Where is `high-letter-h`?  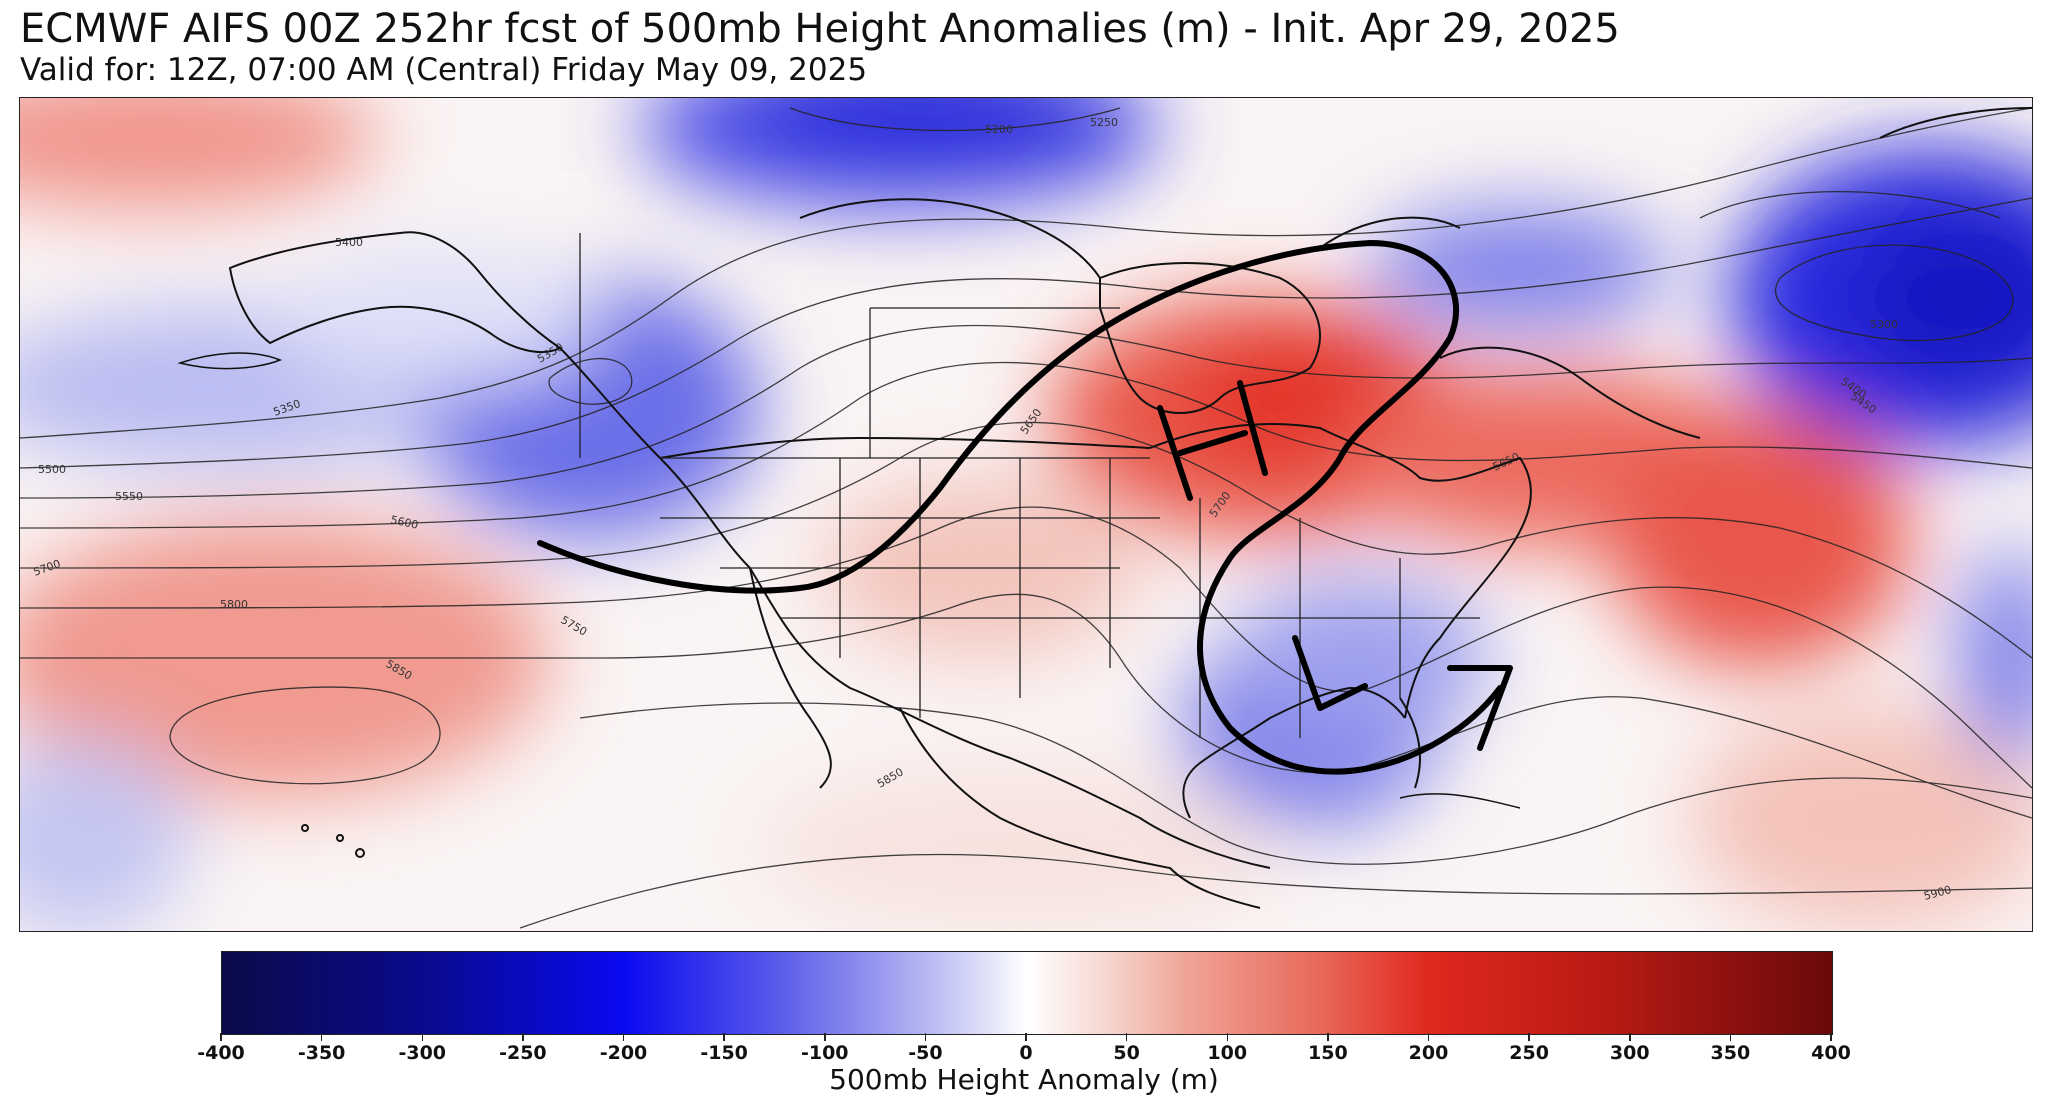 high-letter-h is located at coordinates (1212, 440).